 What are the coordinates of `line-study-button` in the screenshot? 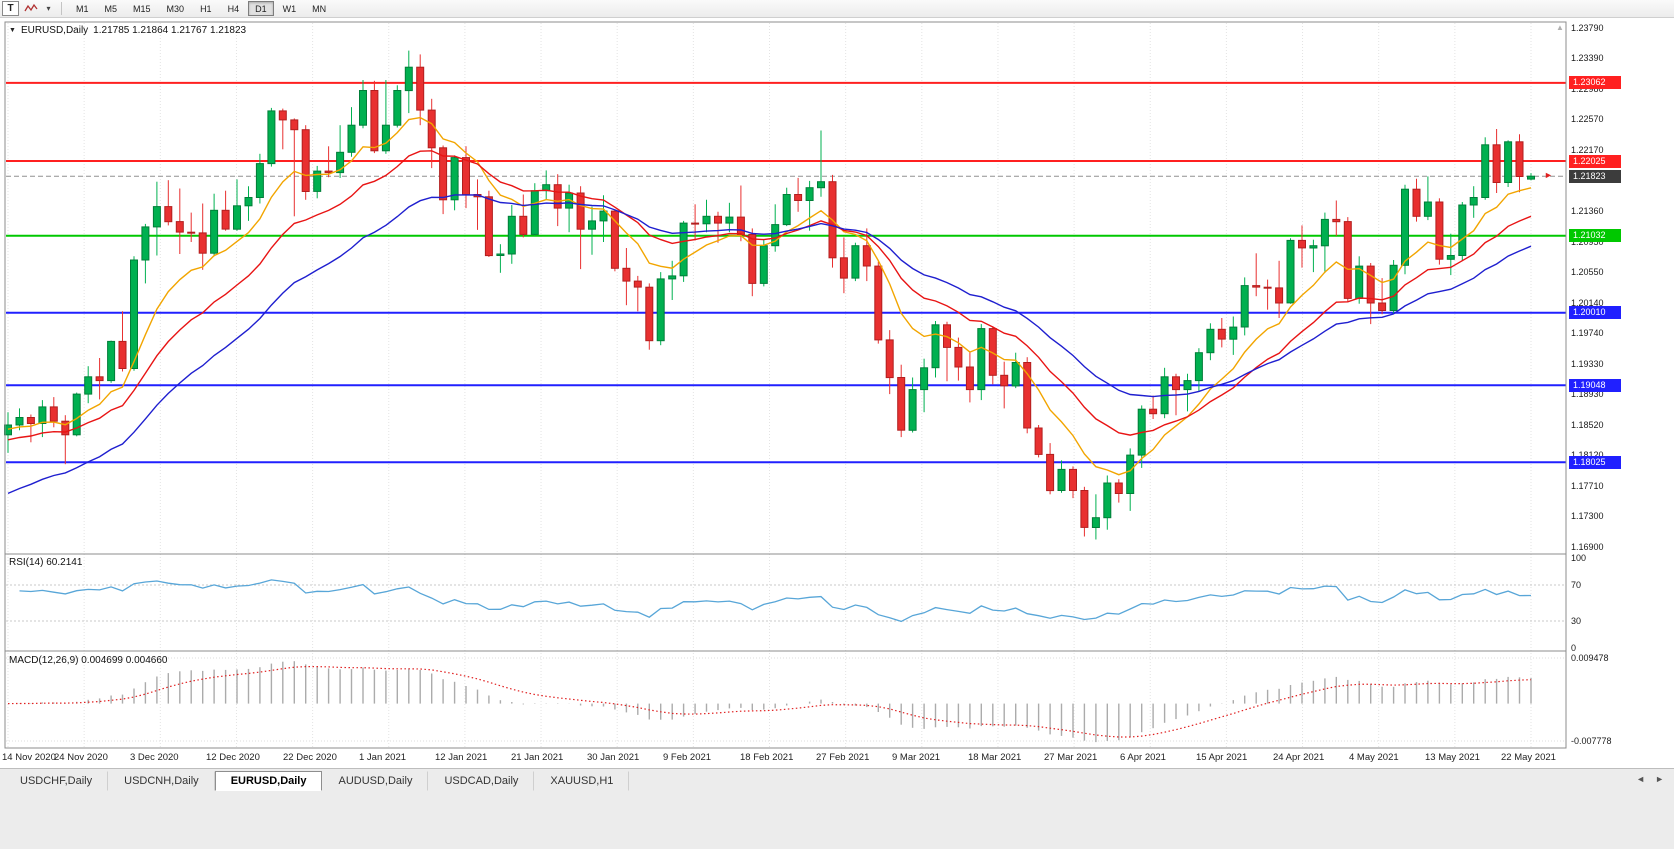 It's located at (31, 8).